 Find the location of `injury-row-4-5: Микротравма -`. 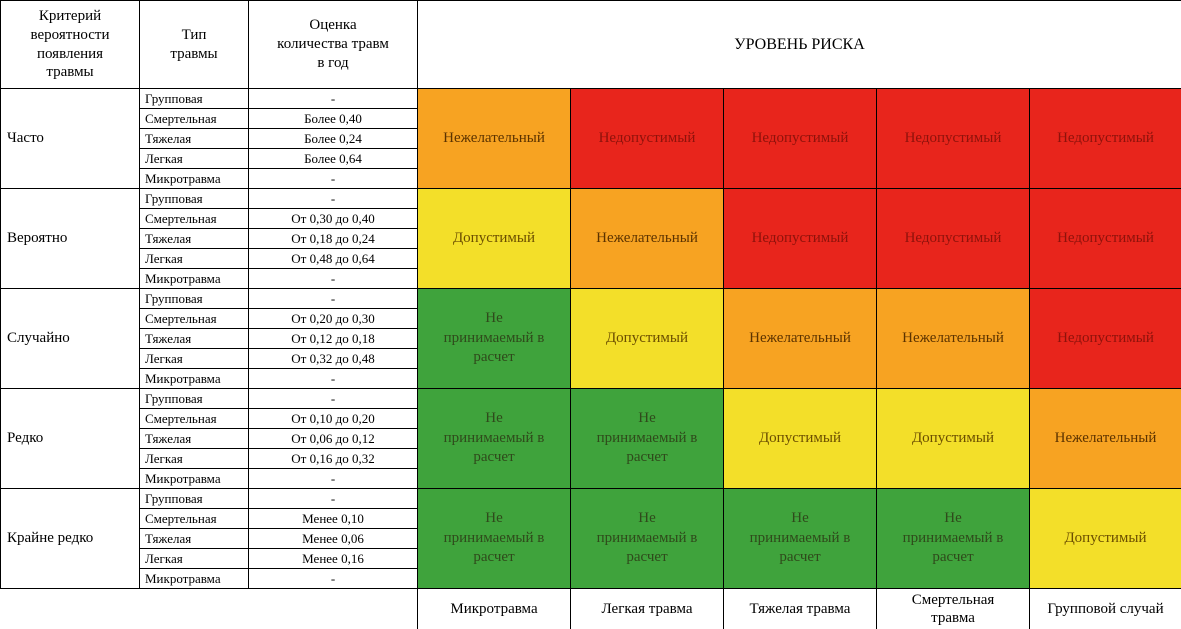

injury-row-4-5: Микротравма - is located at coordinates (591, 478).